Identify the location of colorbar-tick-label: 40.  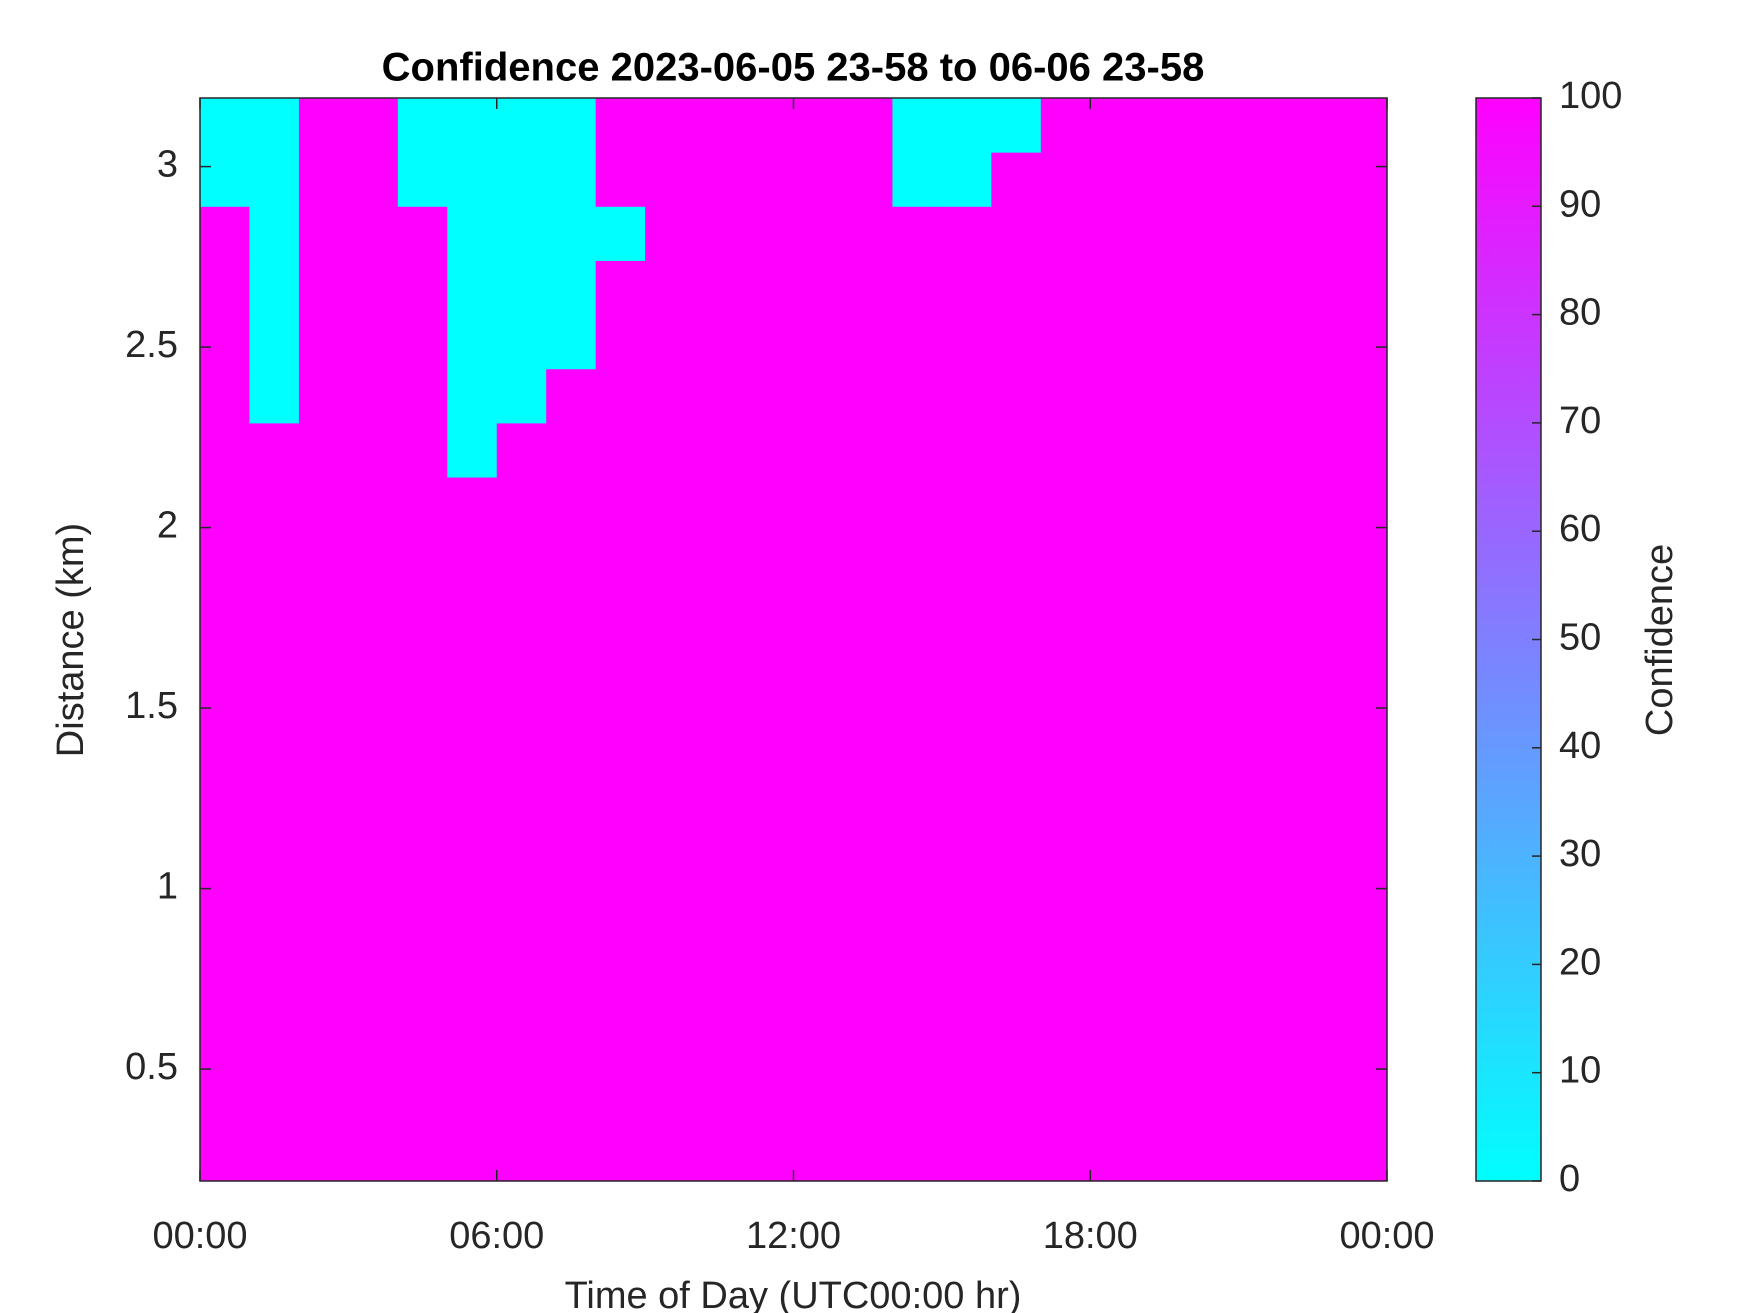
(1580, 746).